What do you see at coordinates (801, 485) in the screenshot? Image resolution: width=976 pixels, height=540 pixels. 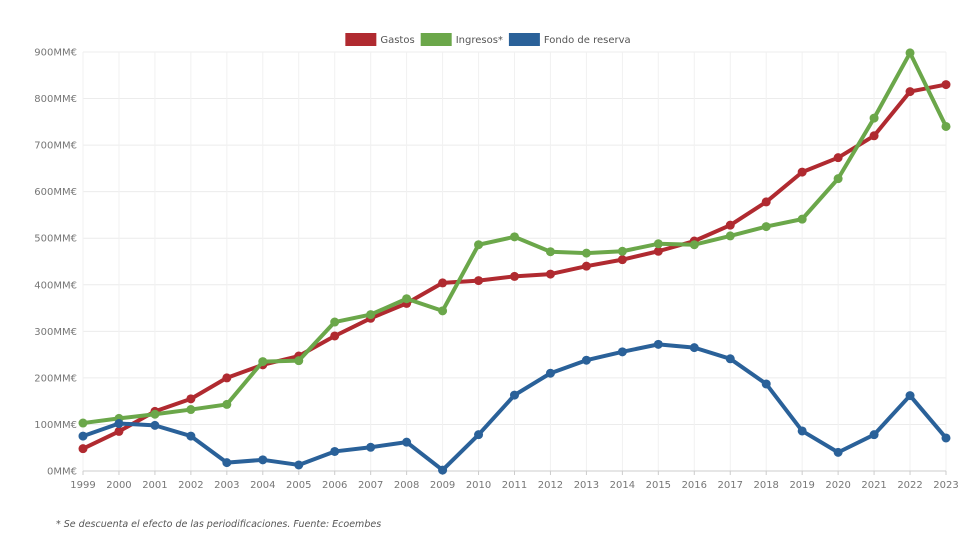 I see `x-tick-label: 2019` at bounding box center [801, 485].